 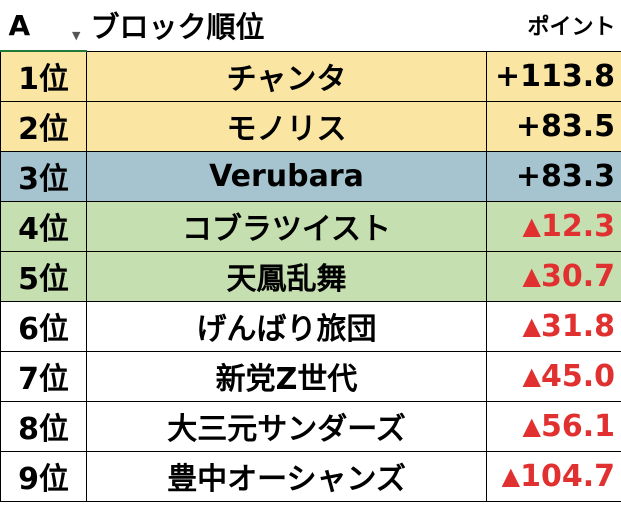 I want to click on points-value: 104.7, so click(x=567, y=476).